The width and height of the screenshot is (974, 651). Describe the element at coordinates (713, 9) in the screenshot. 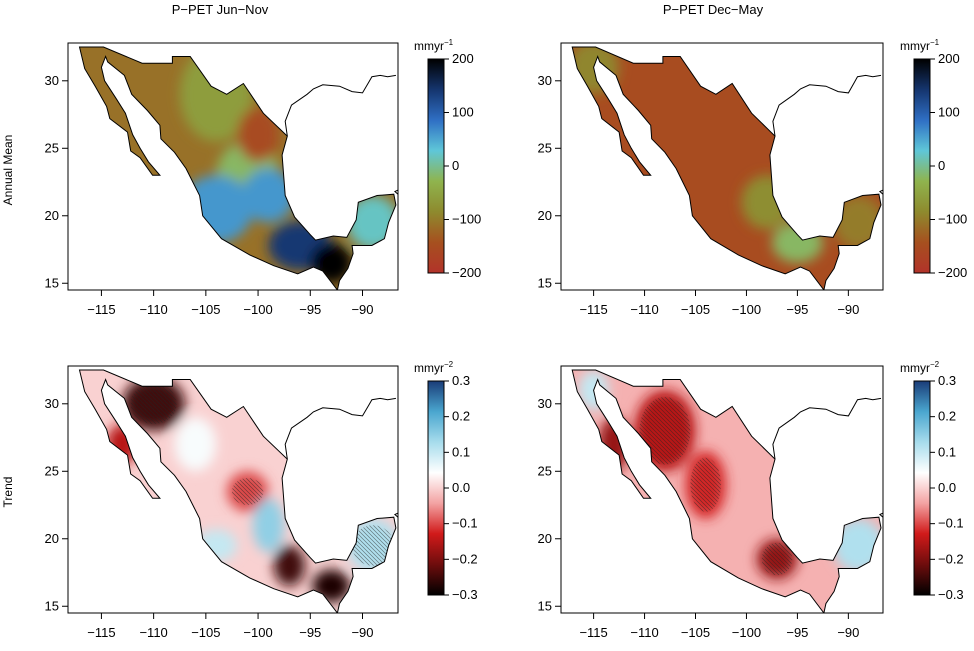

I see `column-title-dec-may: P−PET Dec−May` at that location.